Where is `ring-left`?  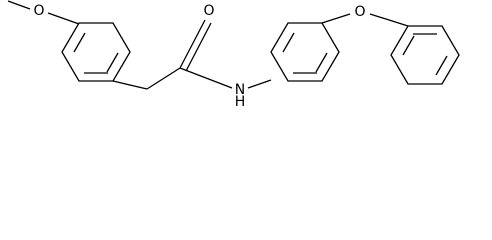
ring-left is located at coordinates (96, 52).